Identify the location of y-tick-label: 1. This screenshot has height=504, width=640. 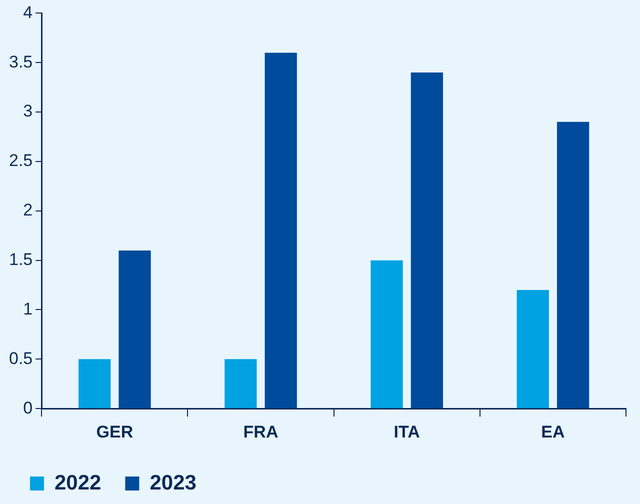
(28, 308).